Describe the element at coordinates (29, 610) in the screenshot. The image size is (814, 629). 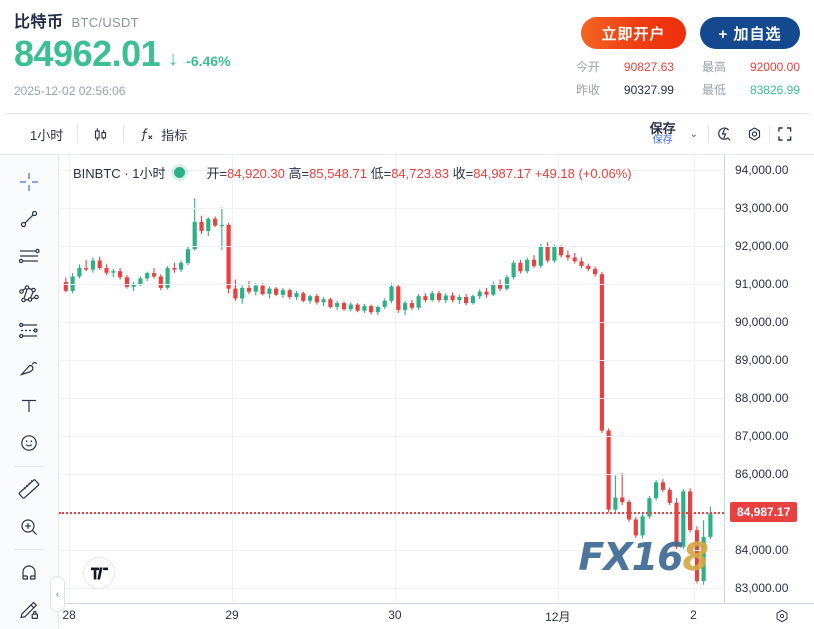
I see `pencil-lock-icon` at that location.